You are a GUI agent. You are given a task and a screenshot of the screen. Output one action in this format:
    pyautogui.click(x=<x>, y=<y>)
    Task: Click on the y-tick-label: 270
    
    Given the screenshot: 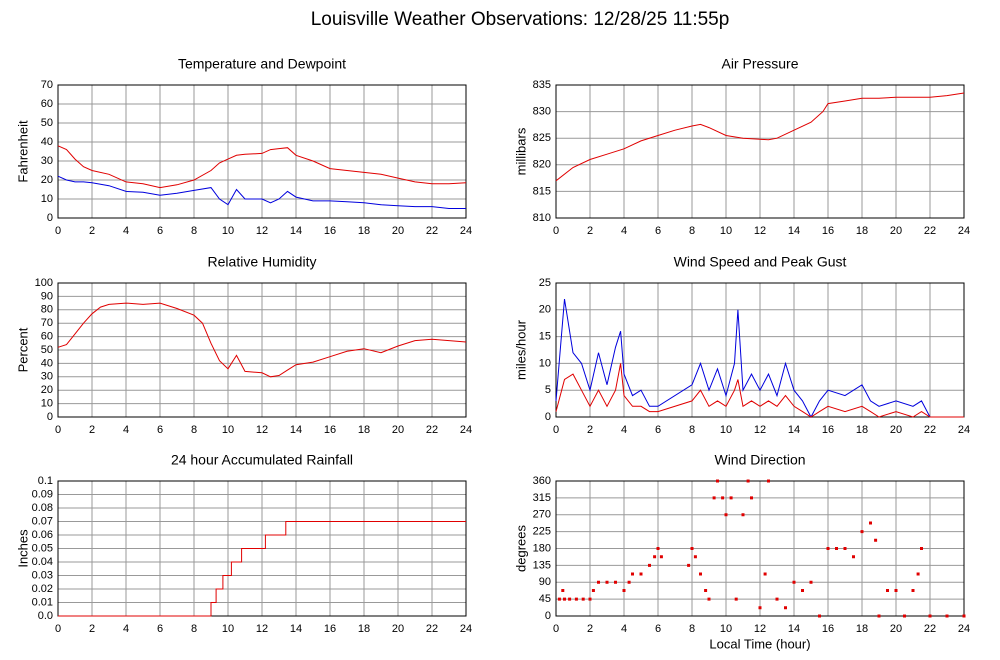 What is the action you would take?
    pyautogui.click(x=542, y=515)
    